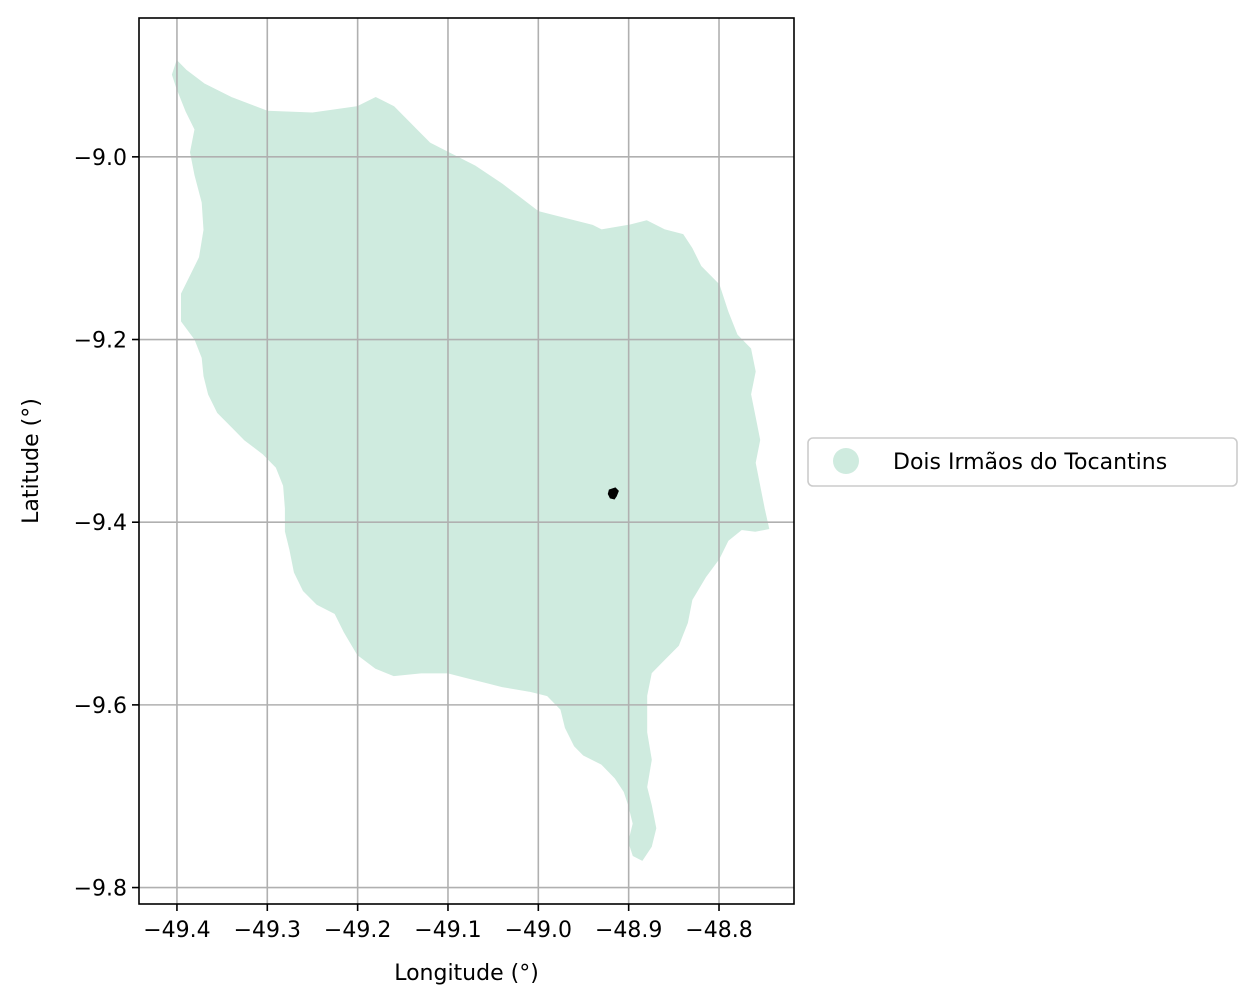  Describe the element at coordinates (538, 930) in the screenshot. I see `x-tick-label: −49.0` at that location.